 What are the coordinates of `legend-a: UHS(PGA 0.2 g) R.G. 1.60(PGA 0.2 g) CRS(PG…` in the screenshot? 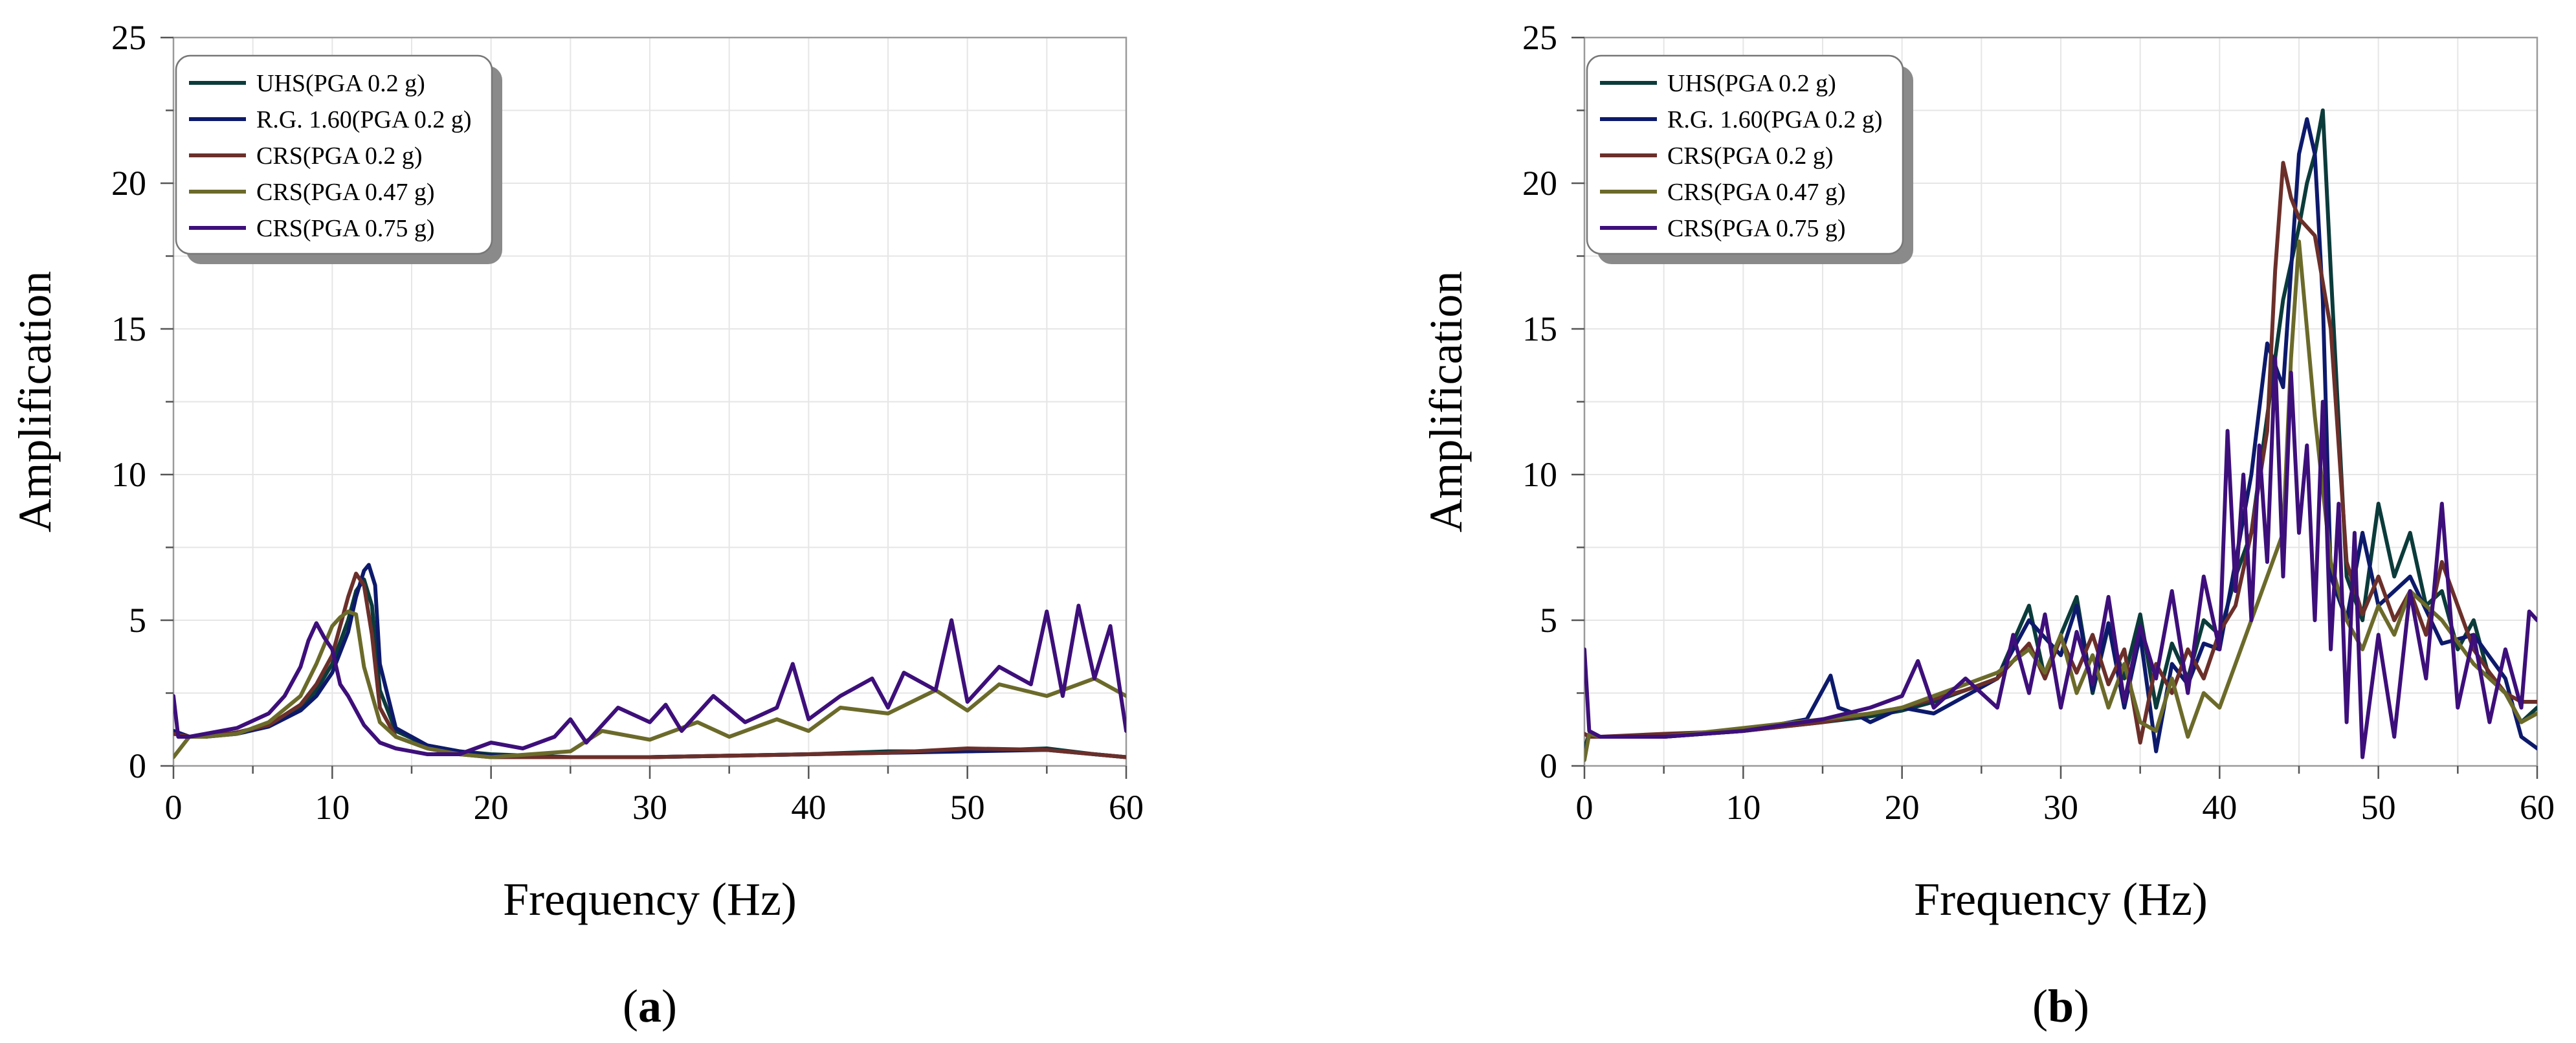 It's located at (338, 159).